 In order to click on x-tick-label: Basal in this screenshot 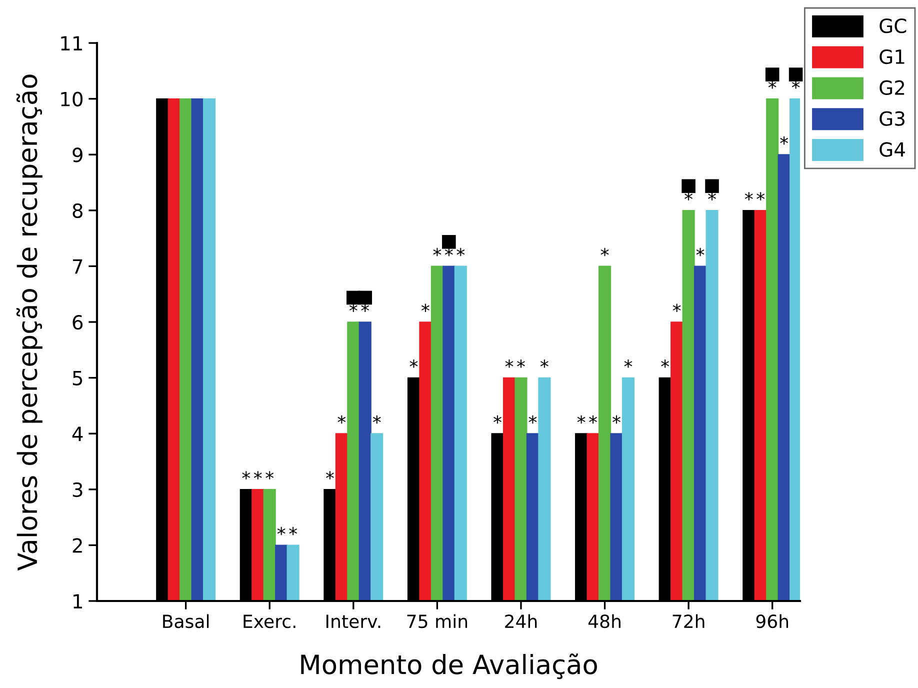, I will do `click(186, 621)`.